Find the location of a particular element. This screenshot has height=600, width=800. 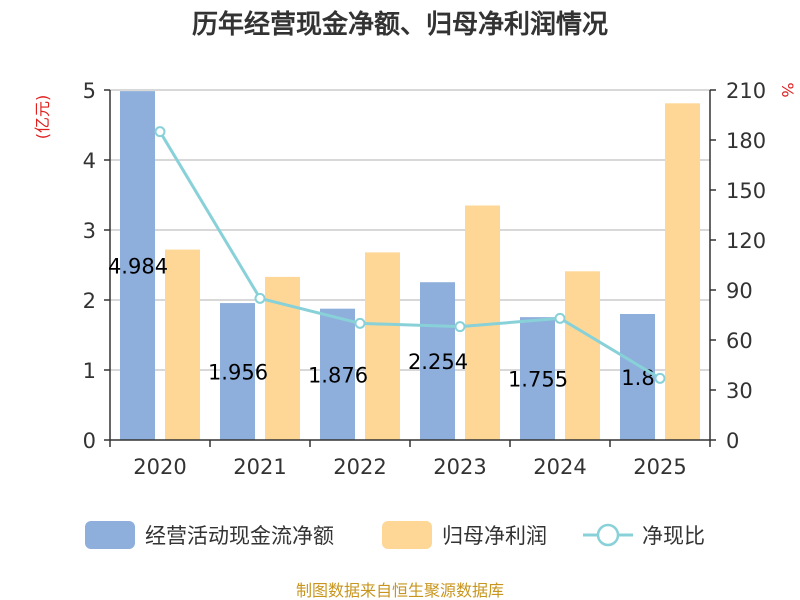

x-tick-label: 2022 is located at coordinates (359, 467).